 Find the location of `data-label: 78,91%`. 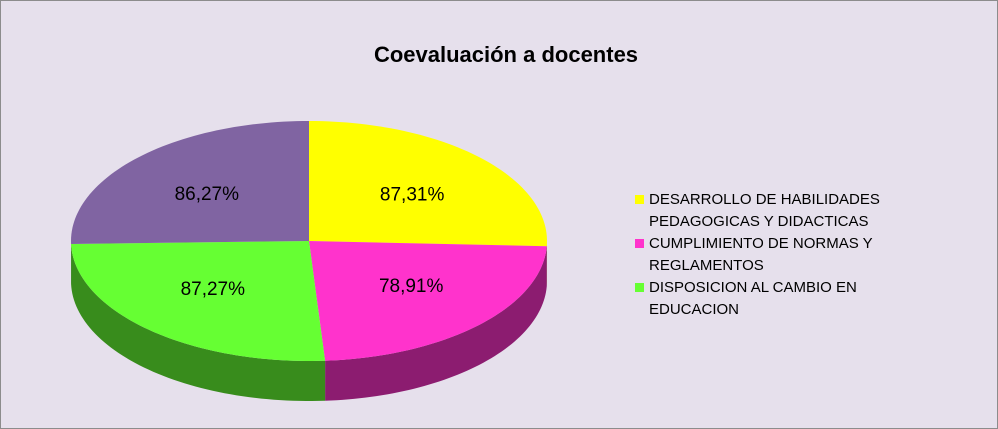

data-label: 78,91% is located at coordinates (411, 286).